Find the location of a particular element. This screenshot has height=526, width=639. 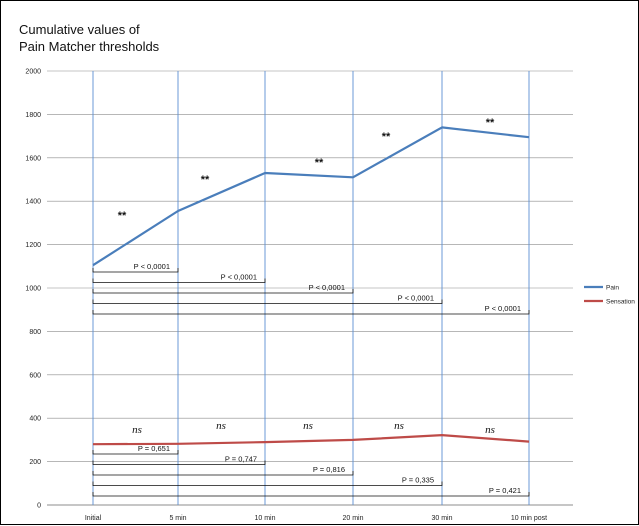

x-tick-label: 10 min is located at coordinates (264, 518).